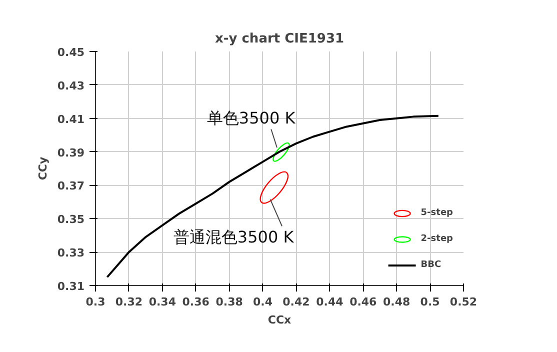 This screenshot has height=352, width=557. Describe the element at coordinates (364, 302) in the screenshot. I see `x-tick-label: 0.46` at that location.